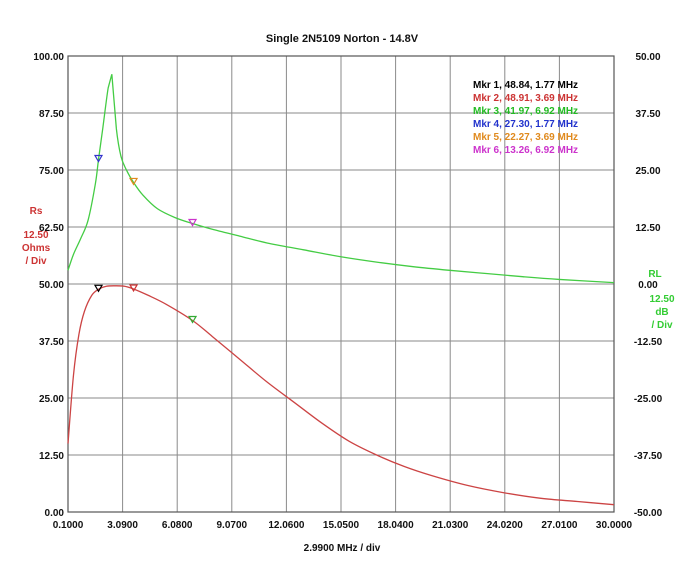 The width and height of the screenshot is (685, 569). I want to click on left-y-tick-label: 12.50, so click(51, 456).